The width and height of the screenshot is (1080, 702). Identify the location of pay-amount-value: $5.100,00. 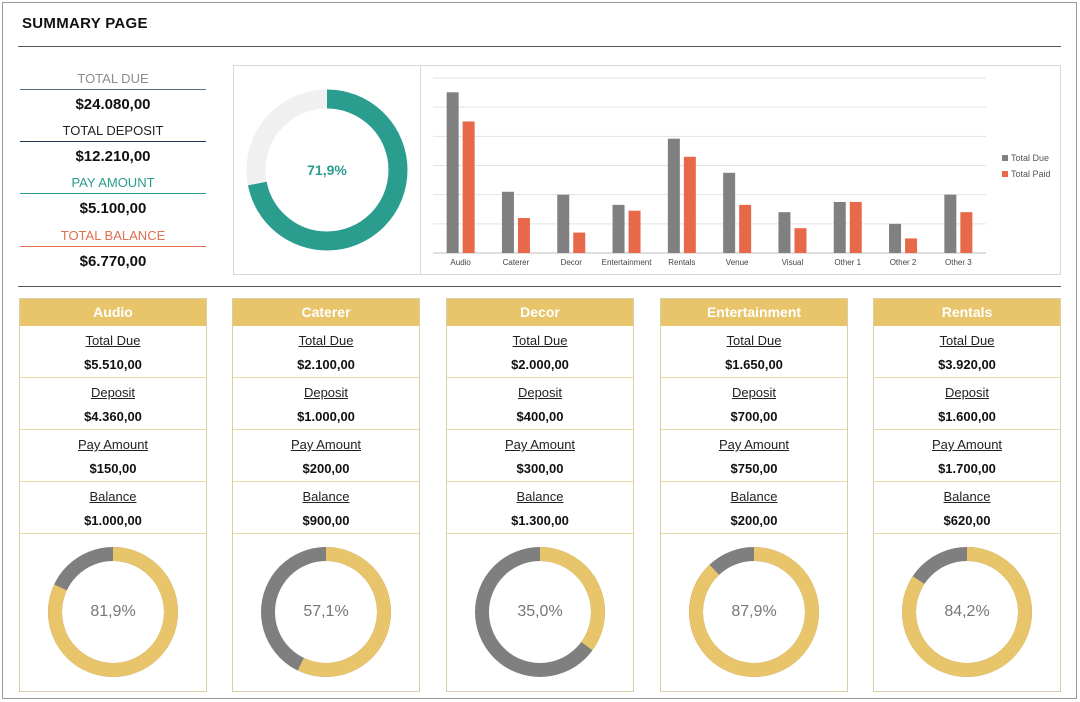
(113, 208).